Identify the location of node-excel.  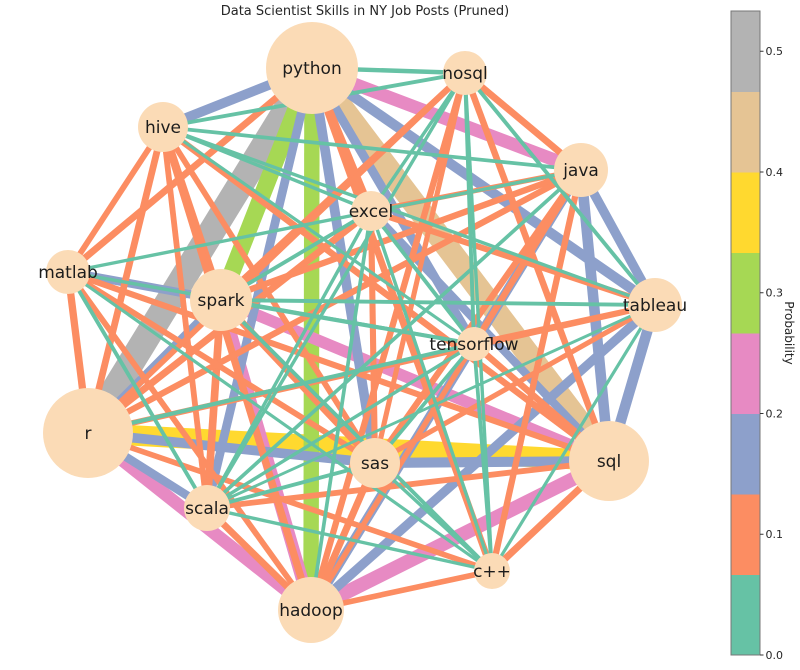
(371, 211).